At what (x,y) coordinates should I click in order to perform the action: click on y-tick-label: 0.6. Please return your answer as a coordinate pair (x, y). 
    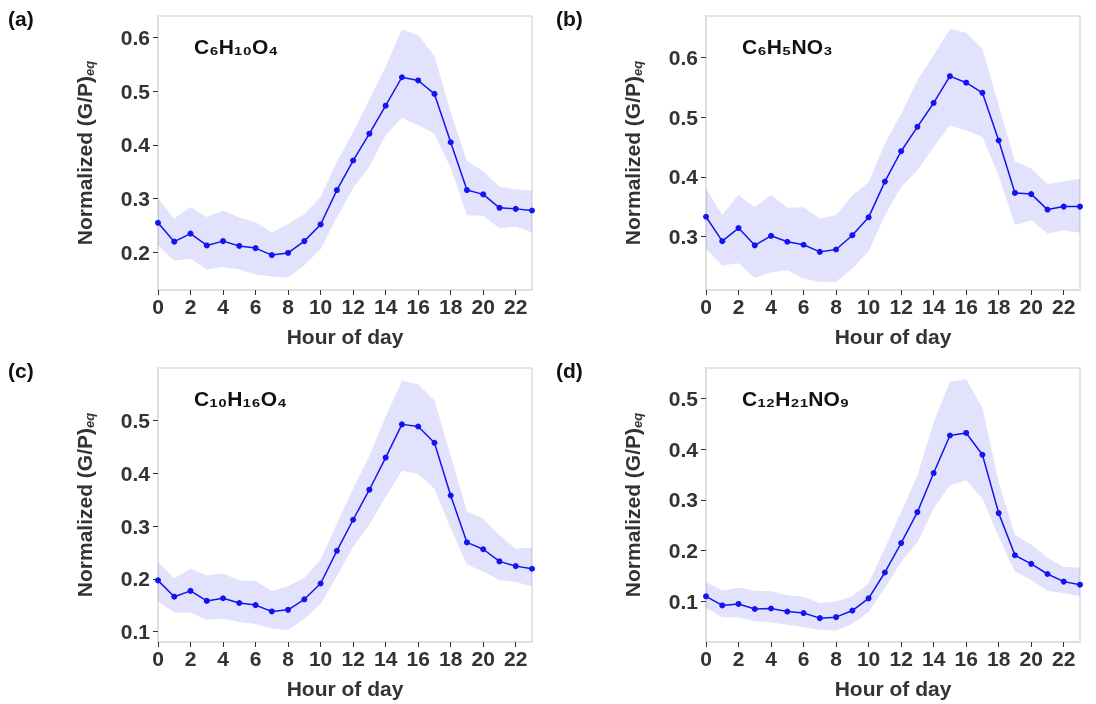
    Looking at the image, I should click on (683, 58).